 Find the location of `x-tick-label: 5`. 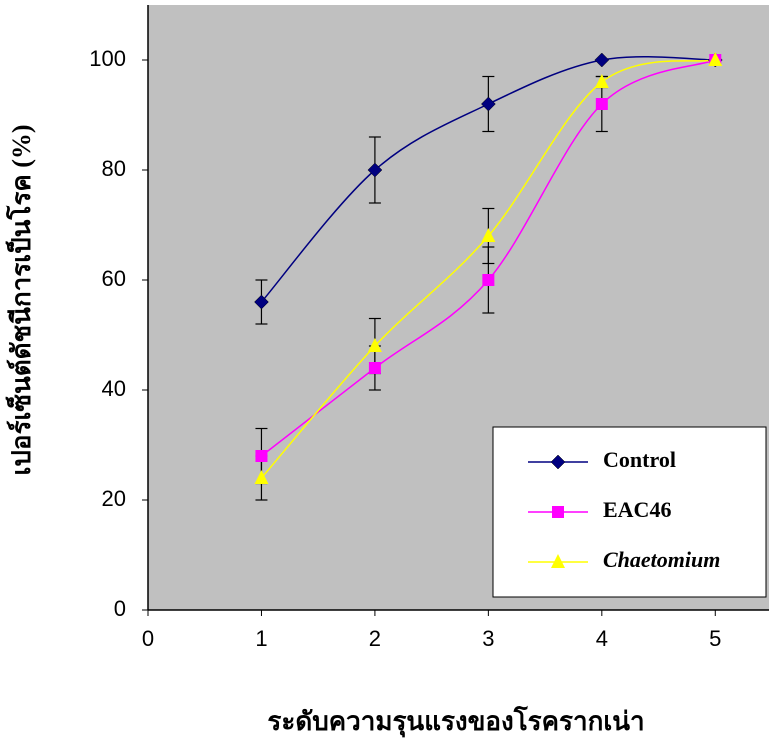

x-tick-label: 5 is located at coordinates (715, 638).